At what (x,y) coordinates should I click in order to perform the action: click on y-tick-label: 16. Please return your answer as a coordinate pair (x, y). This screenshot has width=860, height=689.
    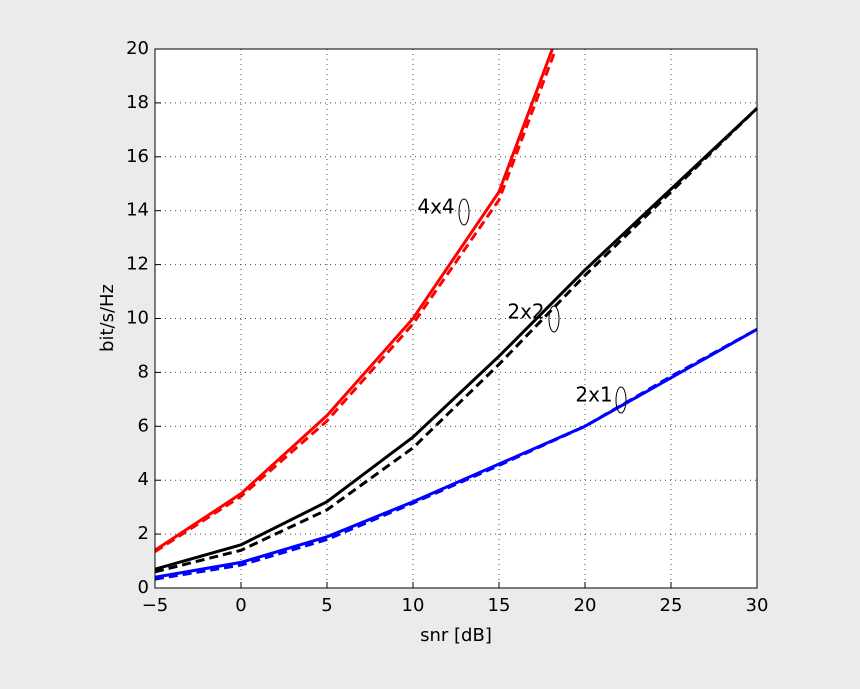
    Looking at the image, I should click on (137, 156).